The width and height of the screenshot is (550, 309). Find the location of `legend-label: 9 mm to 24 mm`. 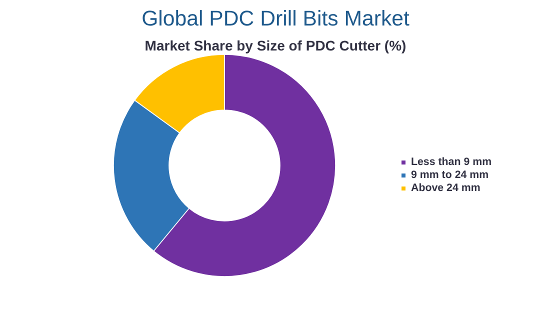

legend-label: 9 mm to 24 mm is located at coordinates (450, 175).